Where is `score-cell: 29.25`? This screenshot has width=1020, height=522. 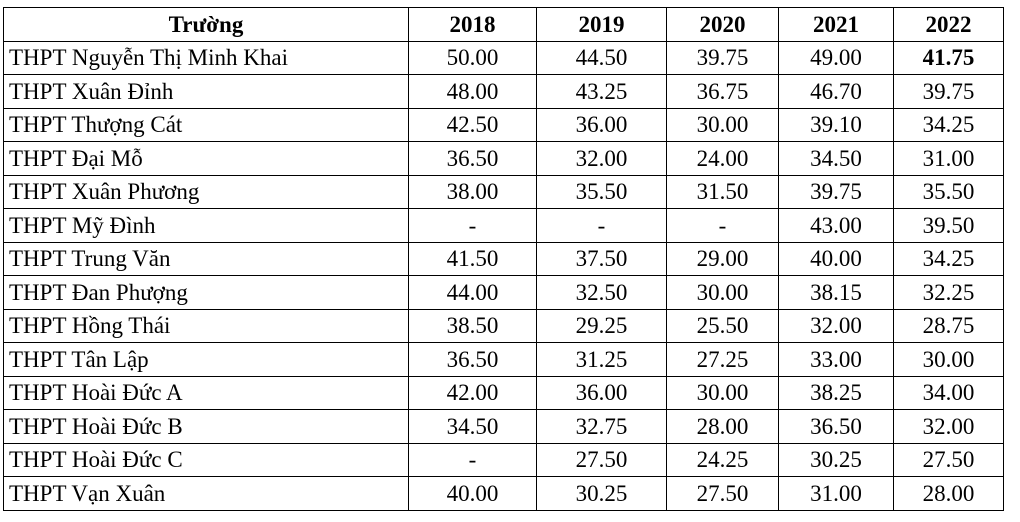
score-cell: 29.25 is located at coordinates (601, 325).